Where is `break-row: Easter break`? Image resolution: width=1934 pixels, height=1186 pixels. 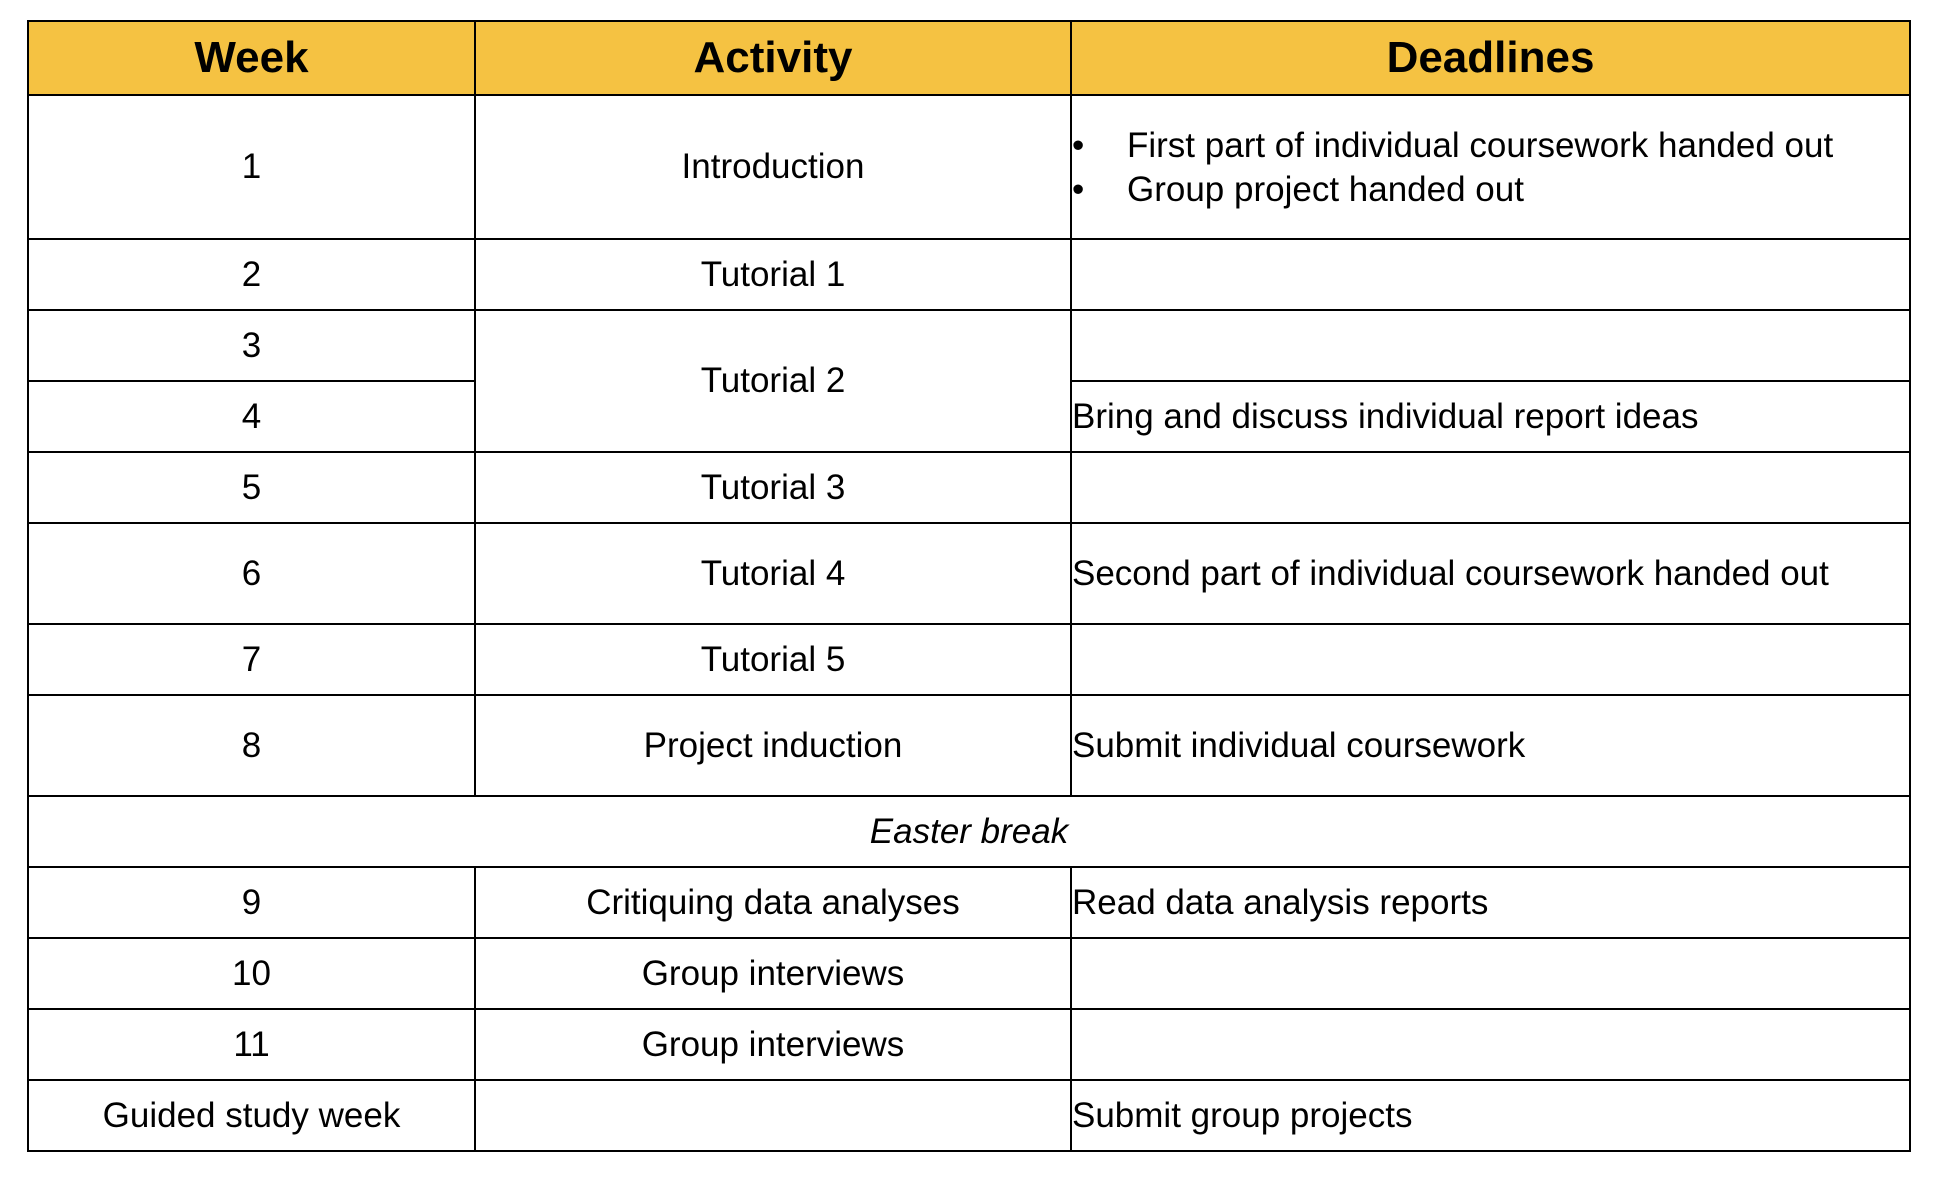
break-row: Easter break is located at coordinates (969, 831).